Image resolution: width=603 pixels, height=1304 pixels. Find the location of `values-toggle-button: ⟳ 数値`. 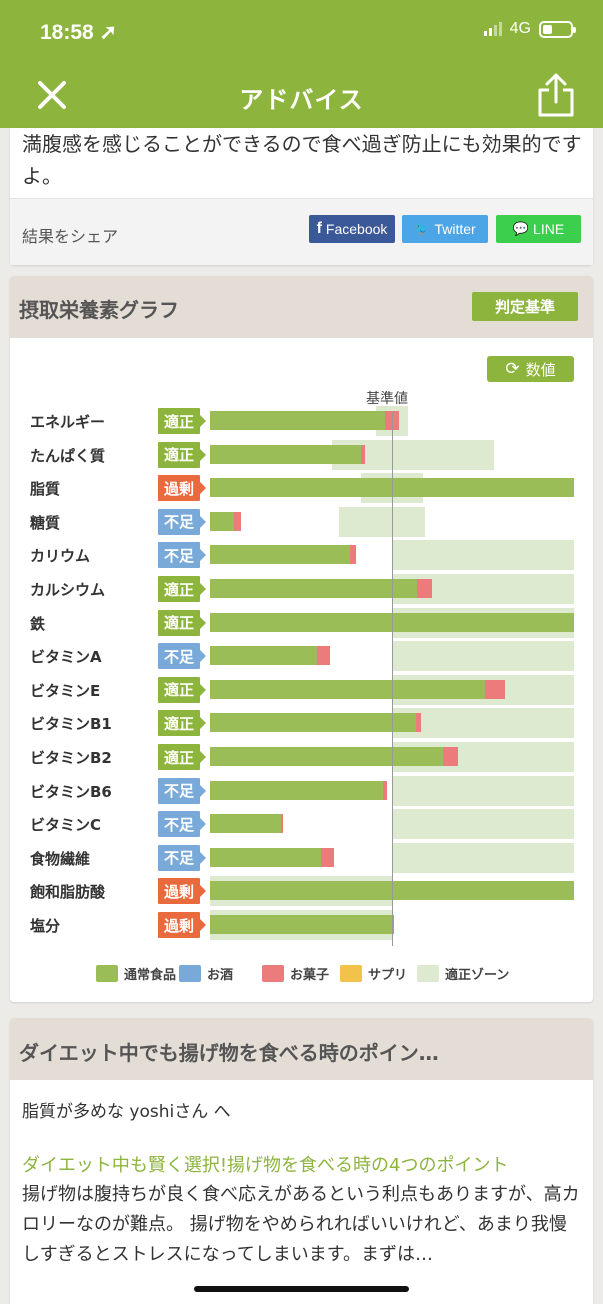

values-toggle-button: ⟳ 数値 is located at coordinates (530, 369).